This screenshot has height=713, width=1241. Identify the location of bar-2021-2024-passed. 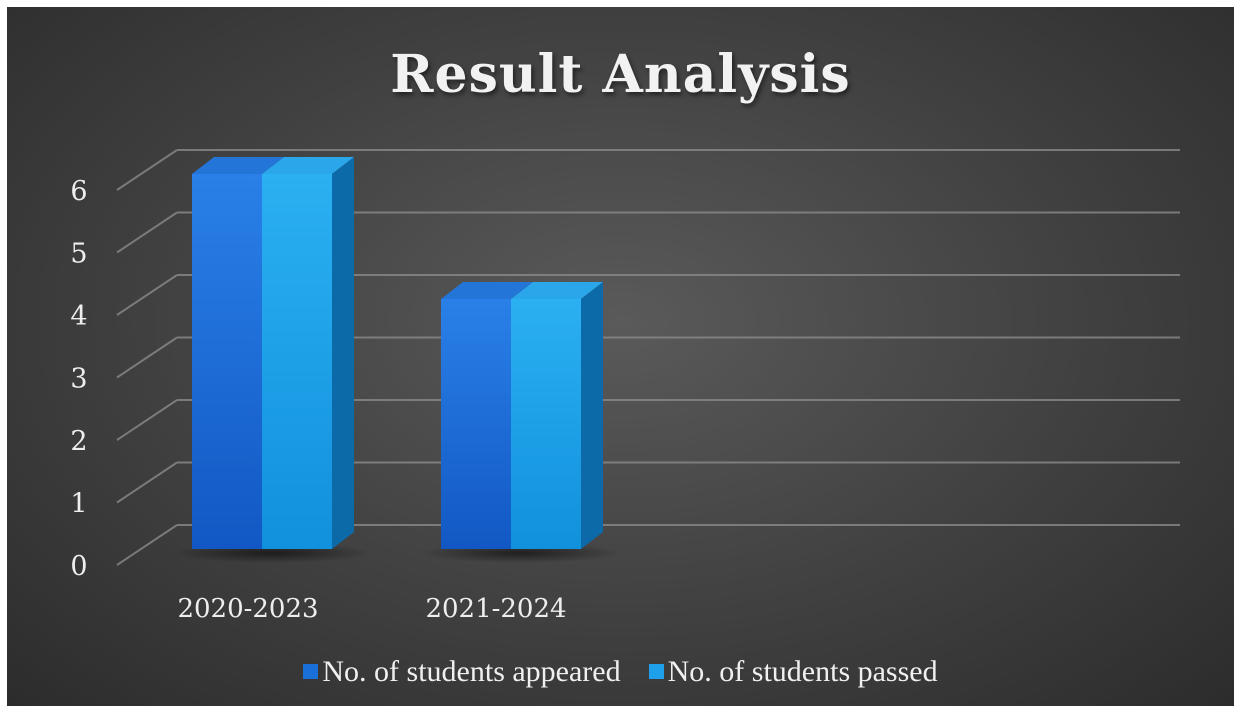
(557, 415).